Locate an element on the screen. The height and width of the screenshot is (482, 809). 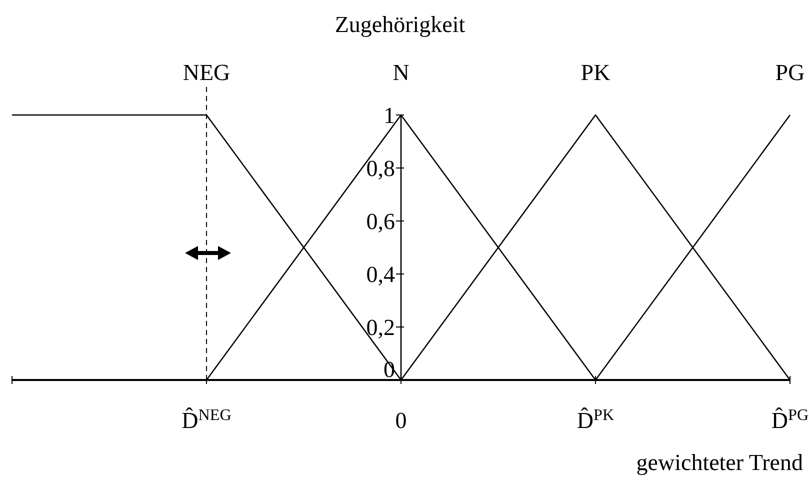
x-axis-title: gewichteter Trend is located at coordinates (720, 462).